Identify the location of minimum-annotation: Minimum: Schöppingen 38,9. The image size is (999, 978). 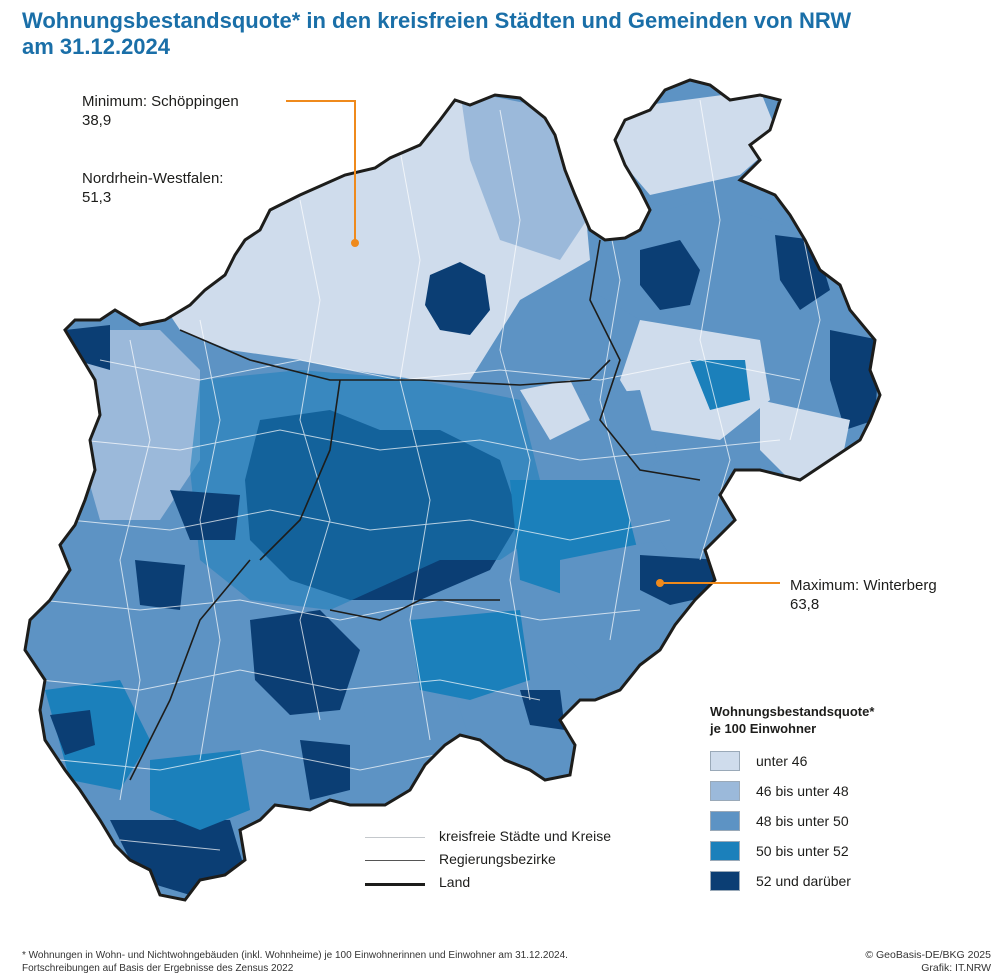
(160, 111).